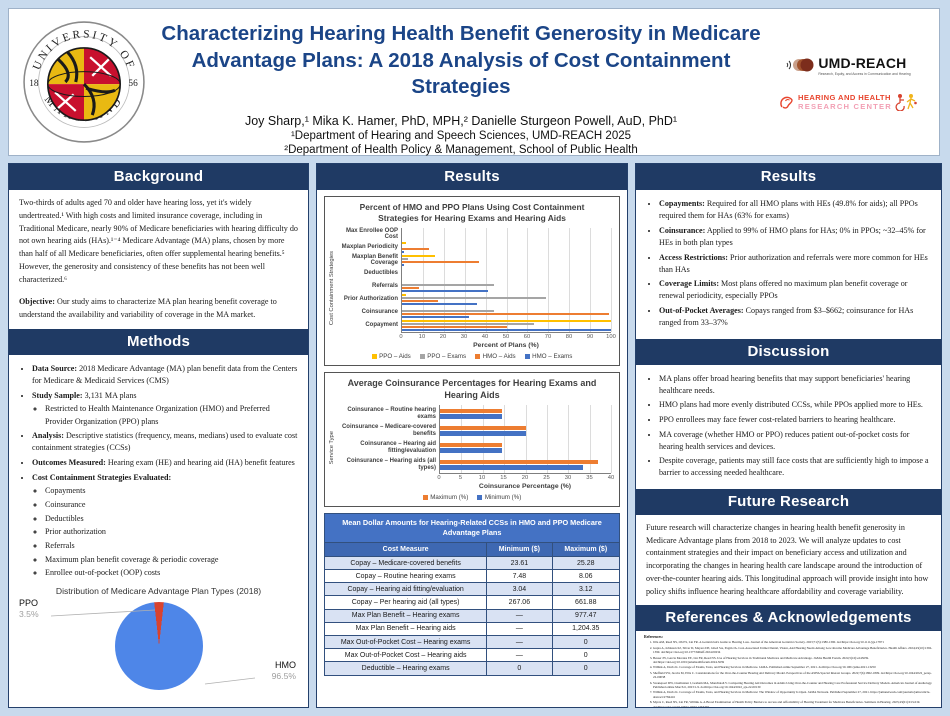  Describe the element at coordinates (420, 301) in the screenshot. I see `bar-hmo-aids-prior-authorization` at that location.